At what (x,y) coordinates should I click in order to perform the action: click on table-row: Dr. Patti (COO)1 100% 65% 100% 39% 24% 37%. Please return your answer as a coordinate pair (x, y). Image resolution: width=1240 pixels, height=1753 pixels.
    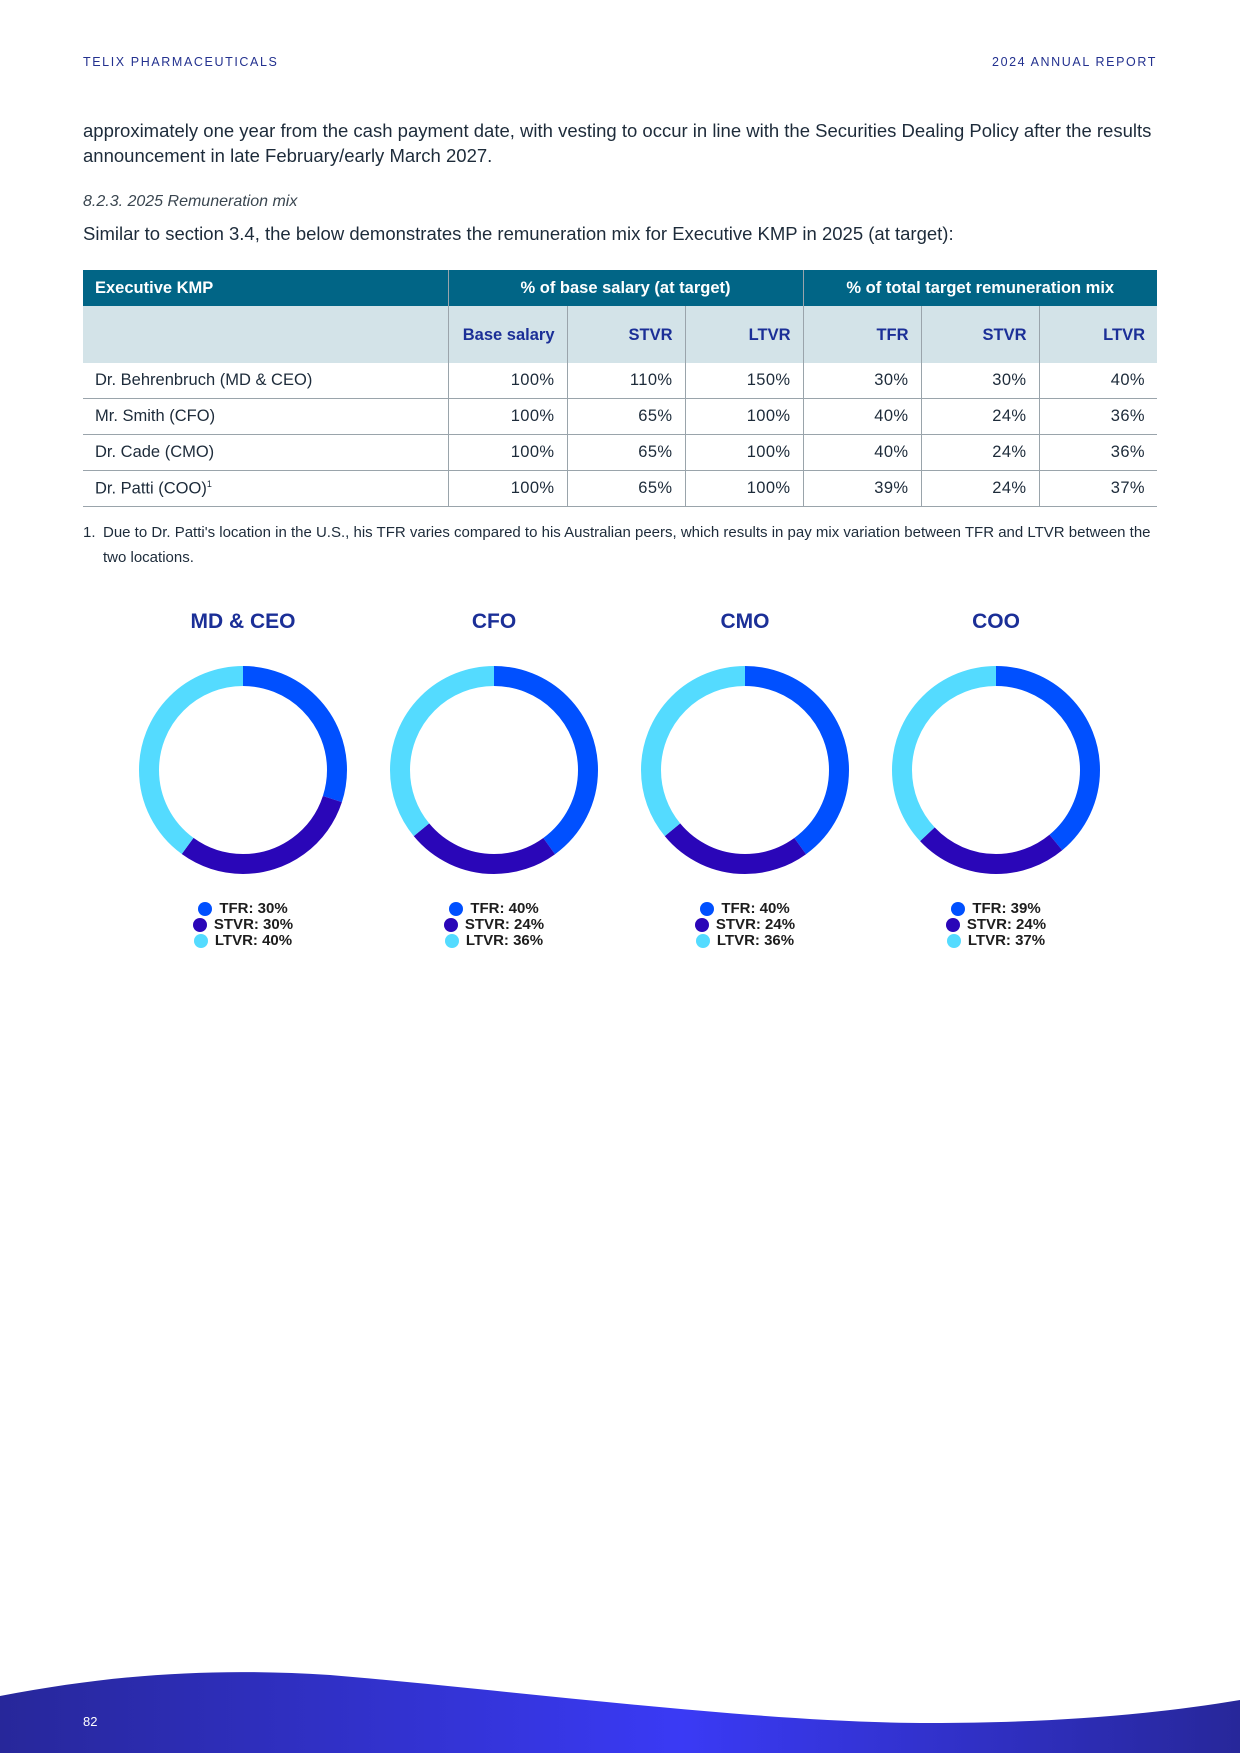
    Looking at the image, I should click on (620, 488).